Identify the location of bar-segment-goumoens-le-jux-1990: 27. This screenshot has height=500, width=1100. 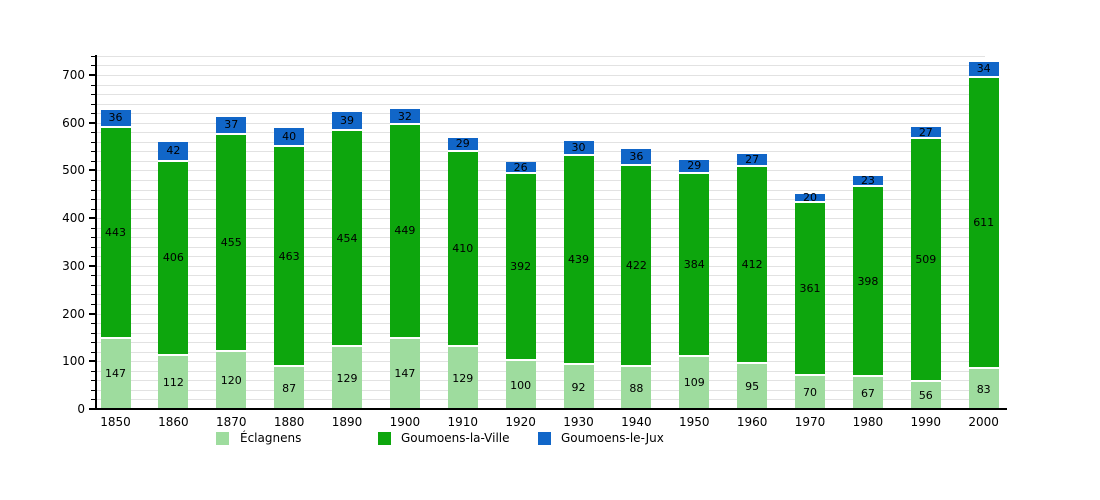
(925, 132).